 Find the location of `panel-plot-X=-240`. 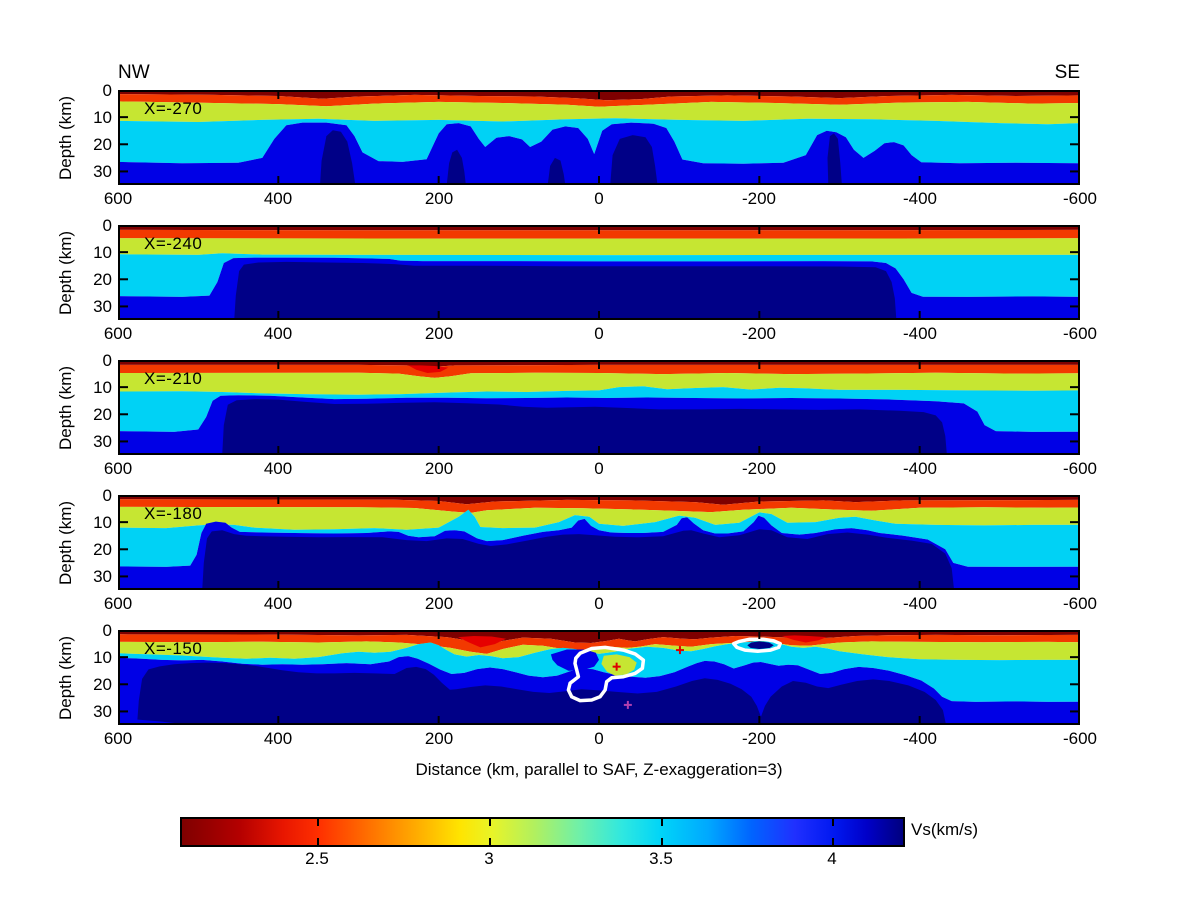

panel-plot-X=-240 is located at coordinates (599, 272).